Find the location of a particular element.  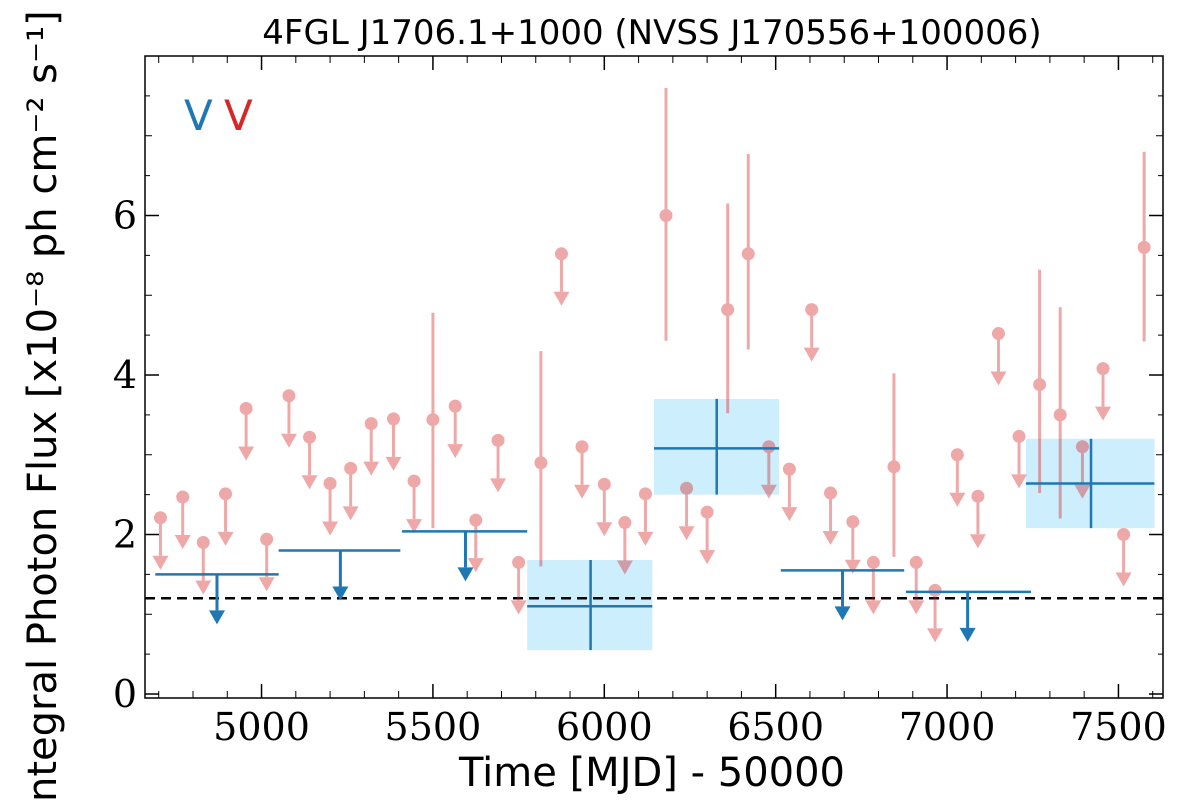

y-tick-label-3: 6 is located at coordinates (125, 216).